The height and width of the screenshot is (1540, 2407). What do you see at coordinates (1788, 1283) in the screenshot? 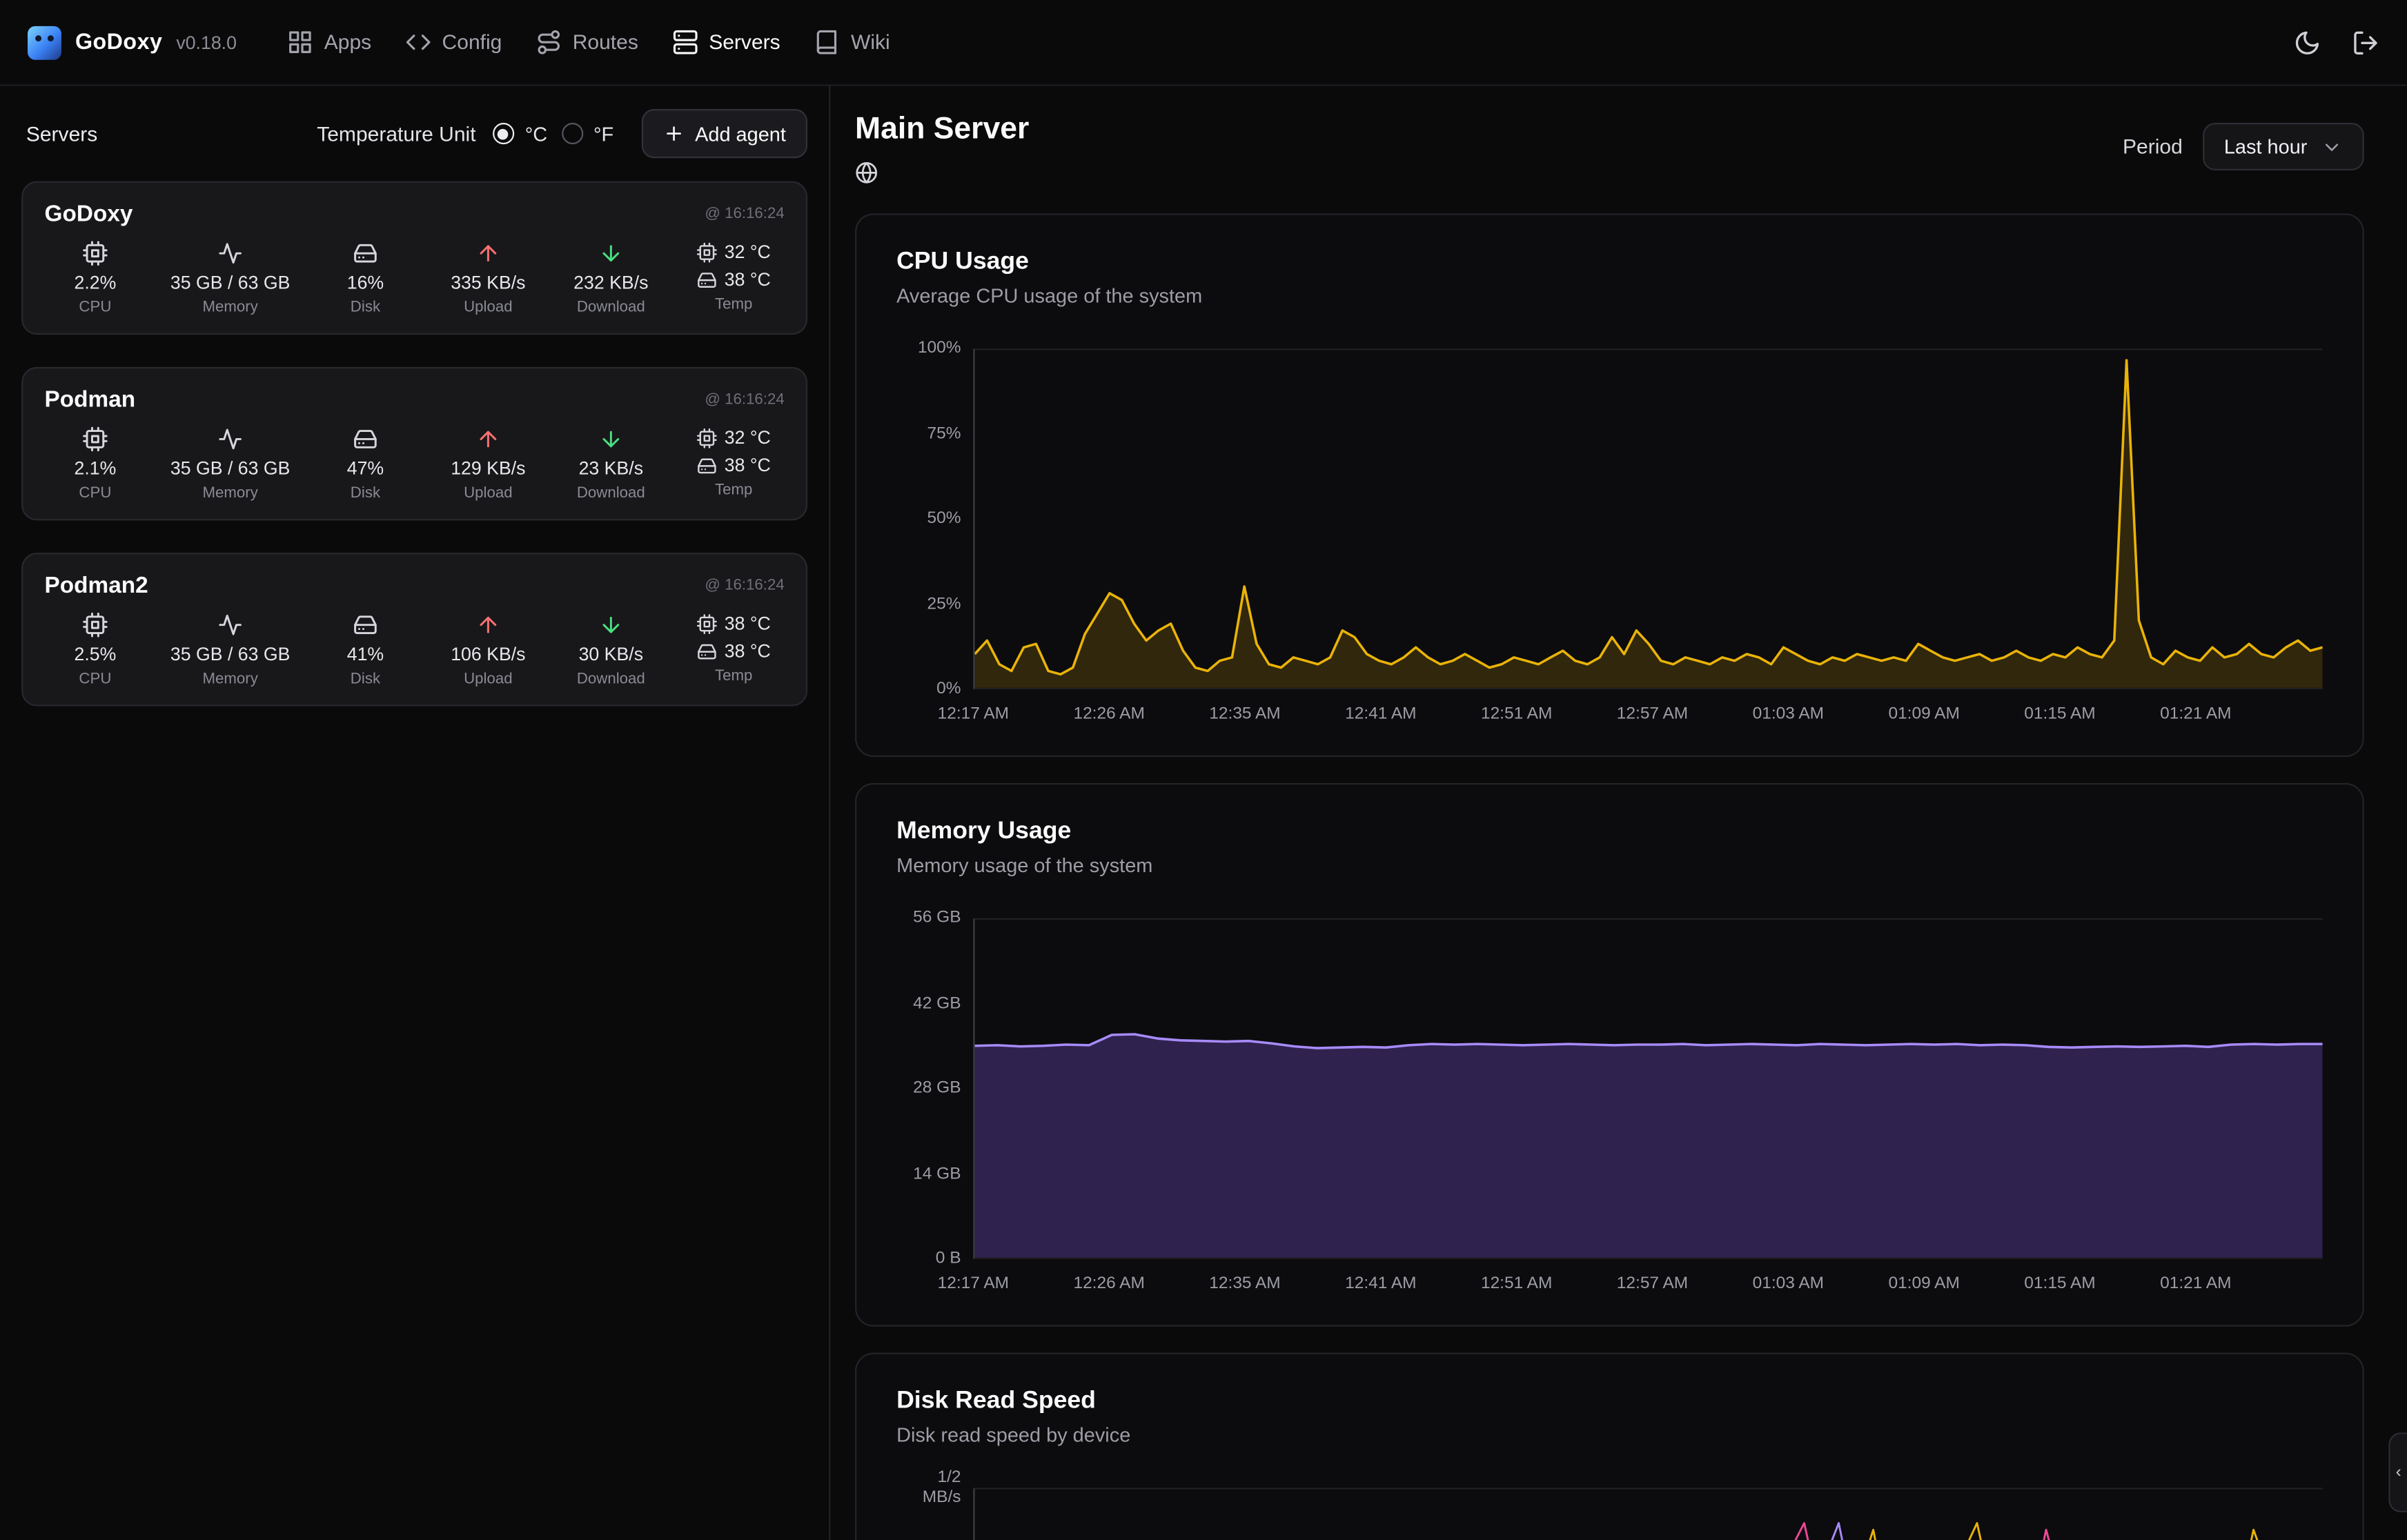
I see `x-tick-label: 01:03 AM` at bounding box center [1788, 1283].